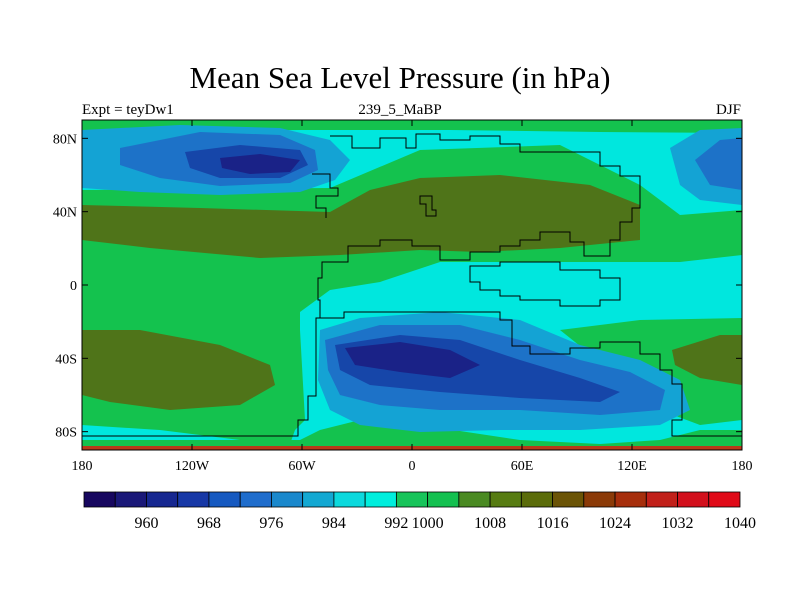 Image resolution: width=800 pixels, height=600 pixels. Describe the element at coordinates (271, 523) in the screenshot. I see `colorbar-label: 976` at that location.